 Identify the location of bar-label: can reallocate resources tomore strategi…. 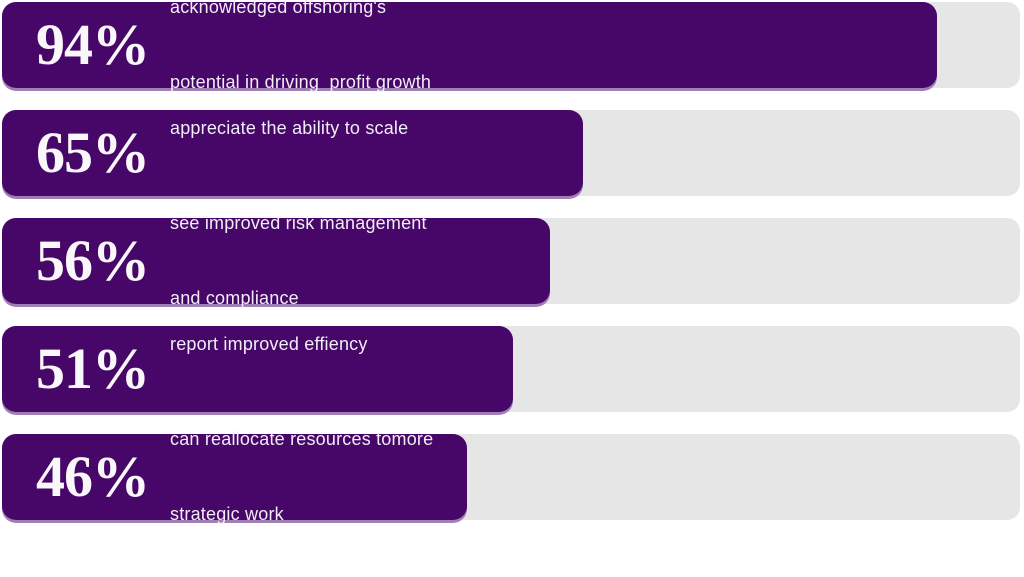
(283, 477).